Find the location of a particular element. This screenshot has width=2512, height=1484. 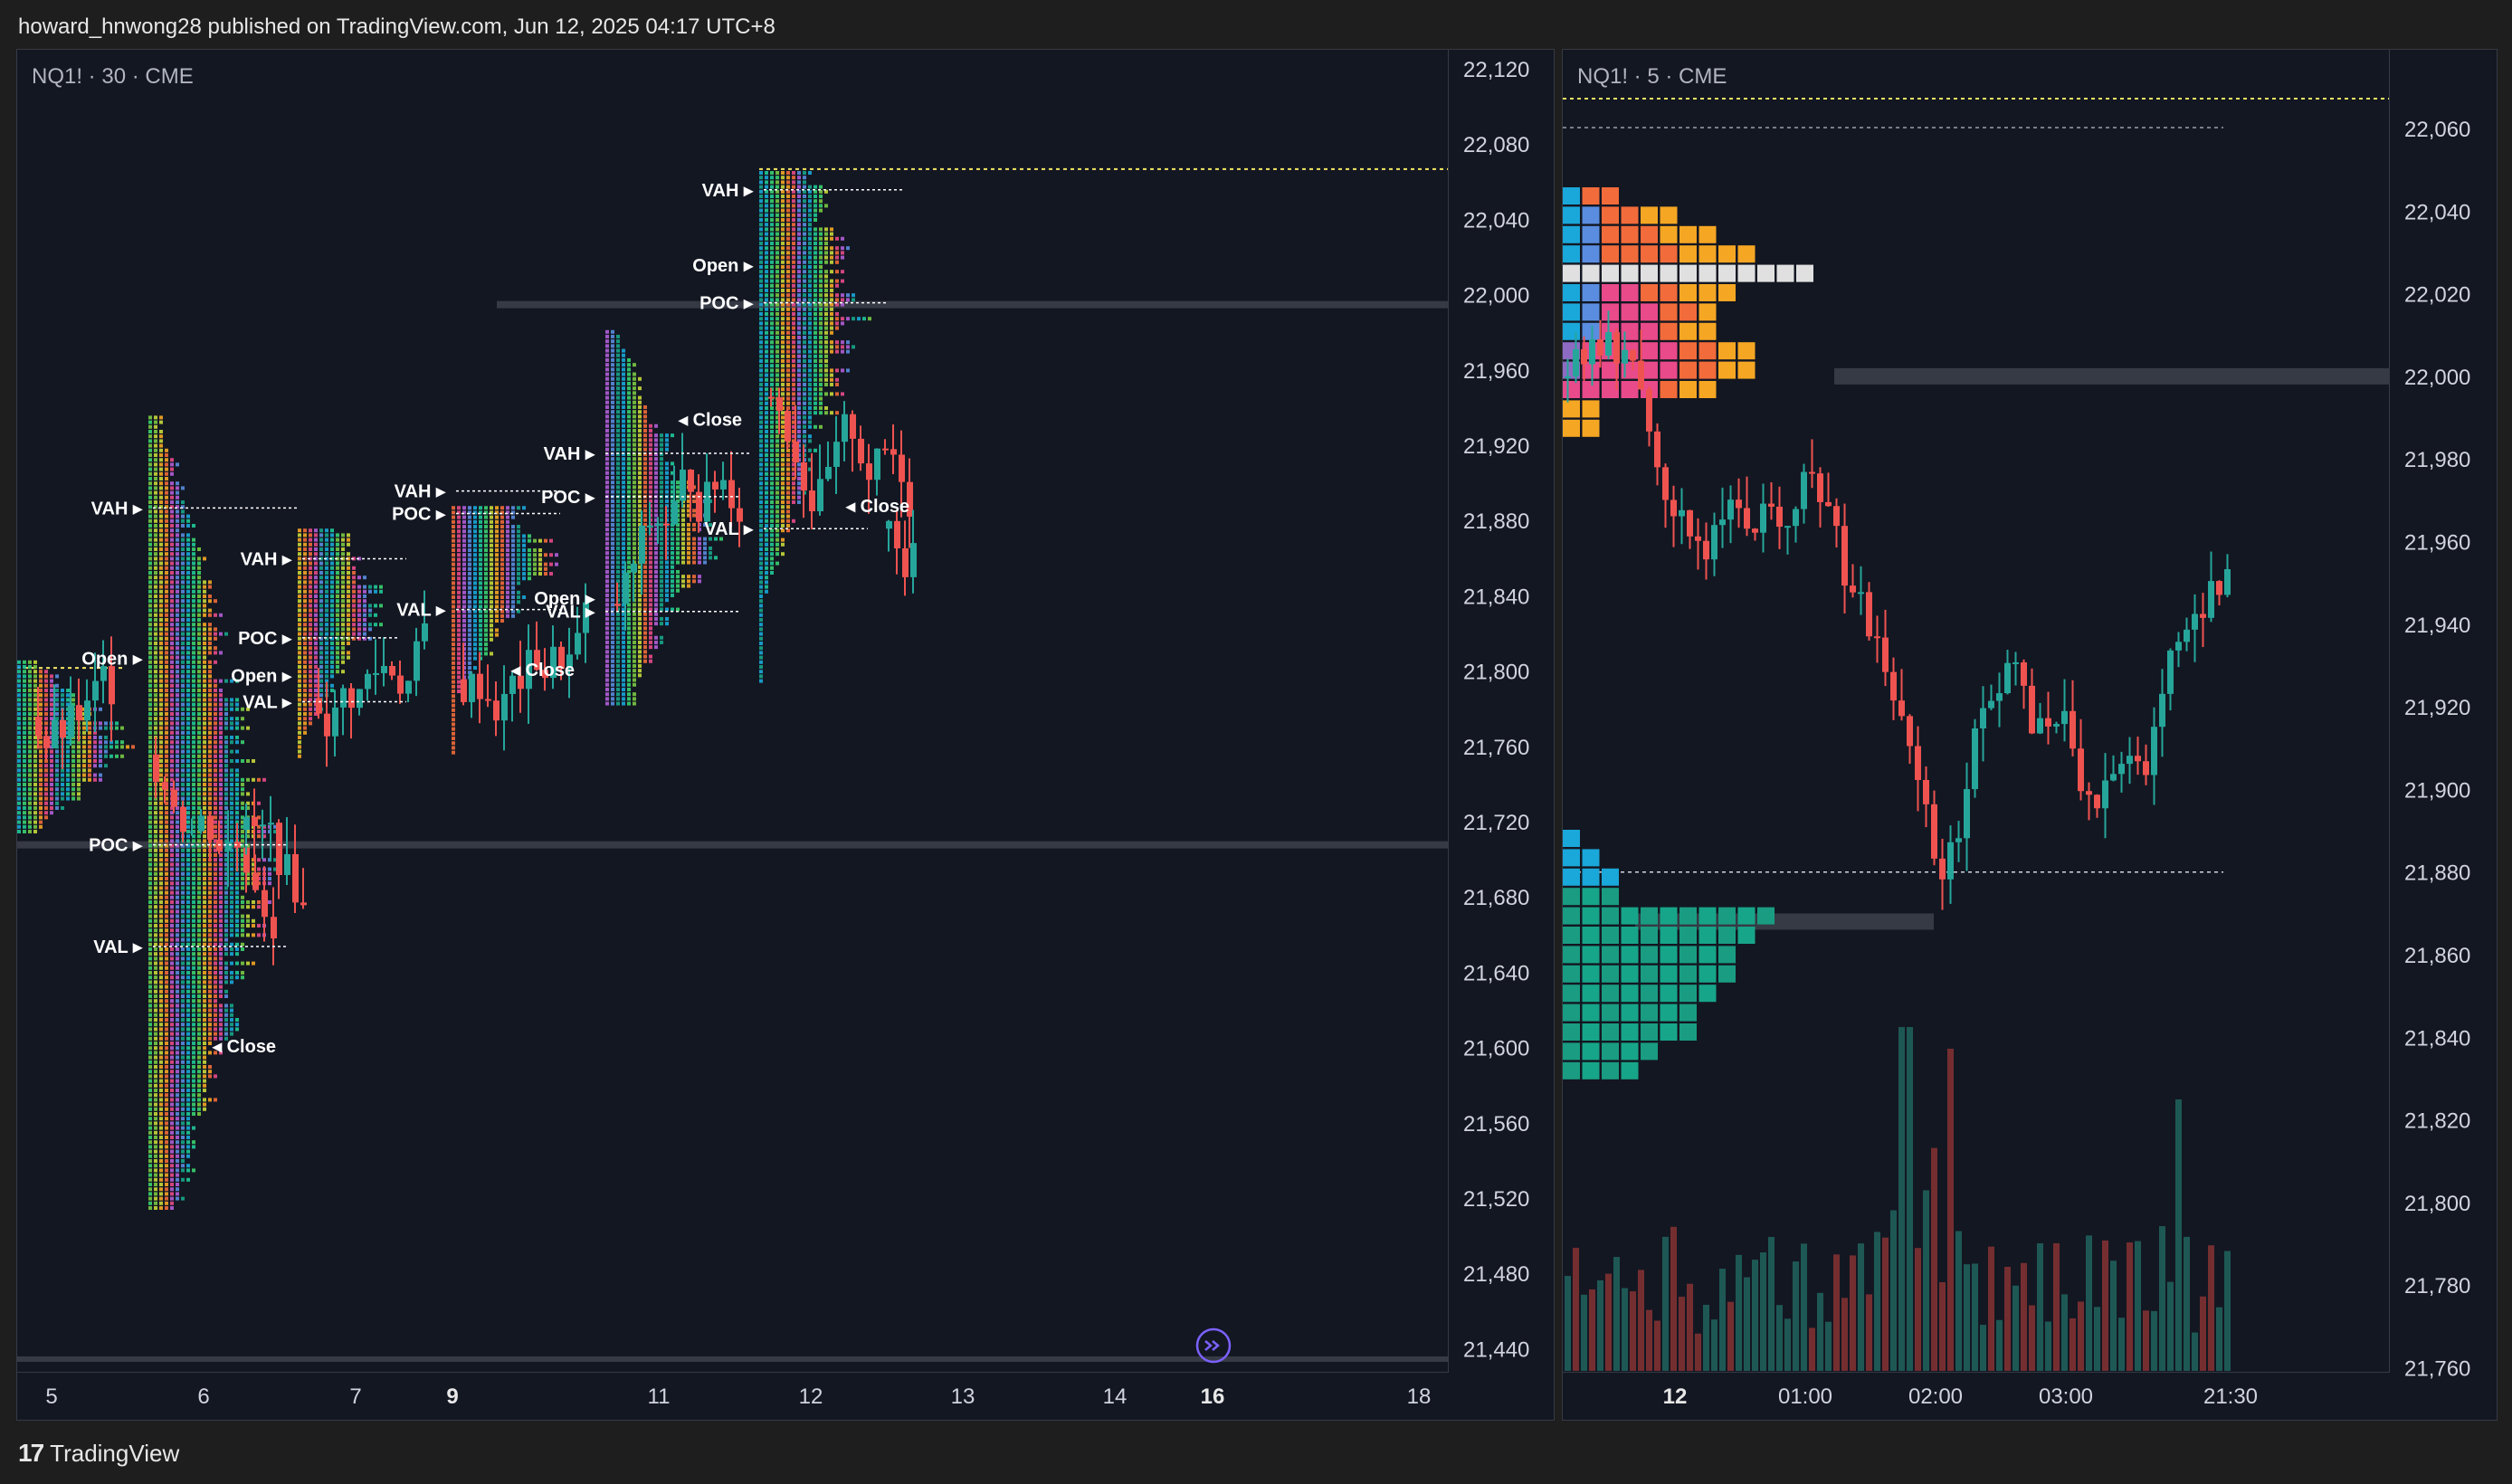

footer-brand: 17 TradingView is located at coordinates (98, 1453).